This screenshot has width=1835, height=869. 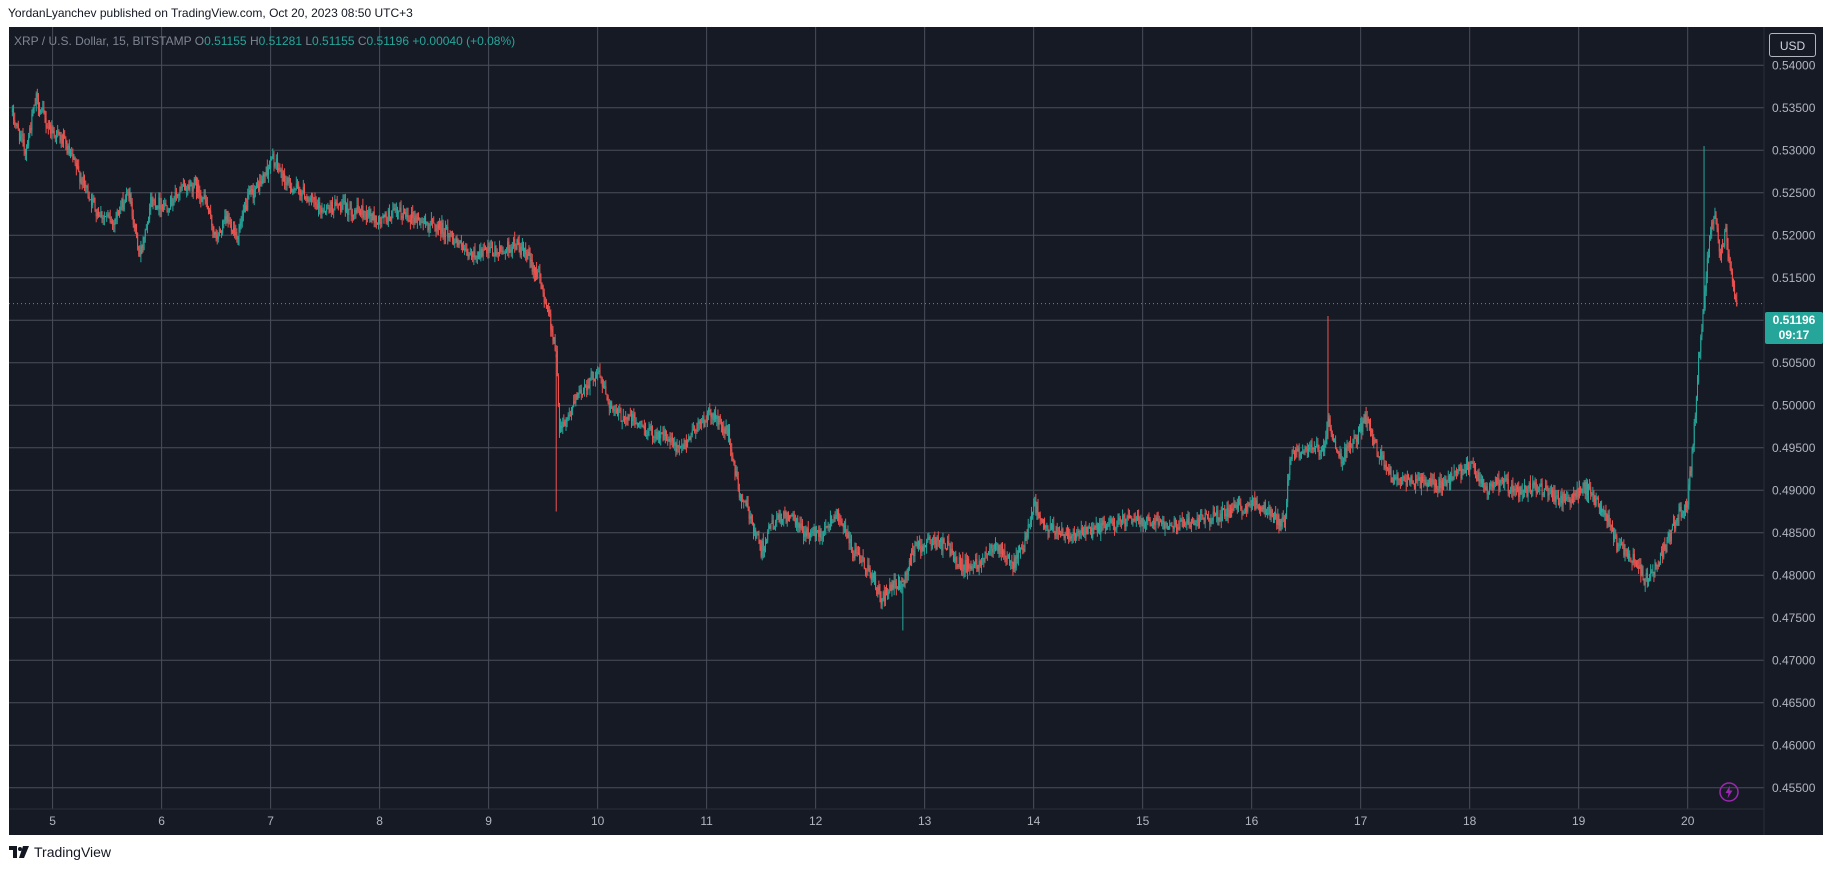 What do you see at coordinates (1794, 235) in the screenshot?
I see `y-tick-label: 0.52000` at bounding box center [1794, 235].